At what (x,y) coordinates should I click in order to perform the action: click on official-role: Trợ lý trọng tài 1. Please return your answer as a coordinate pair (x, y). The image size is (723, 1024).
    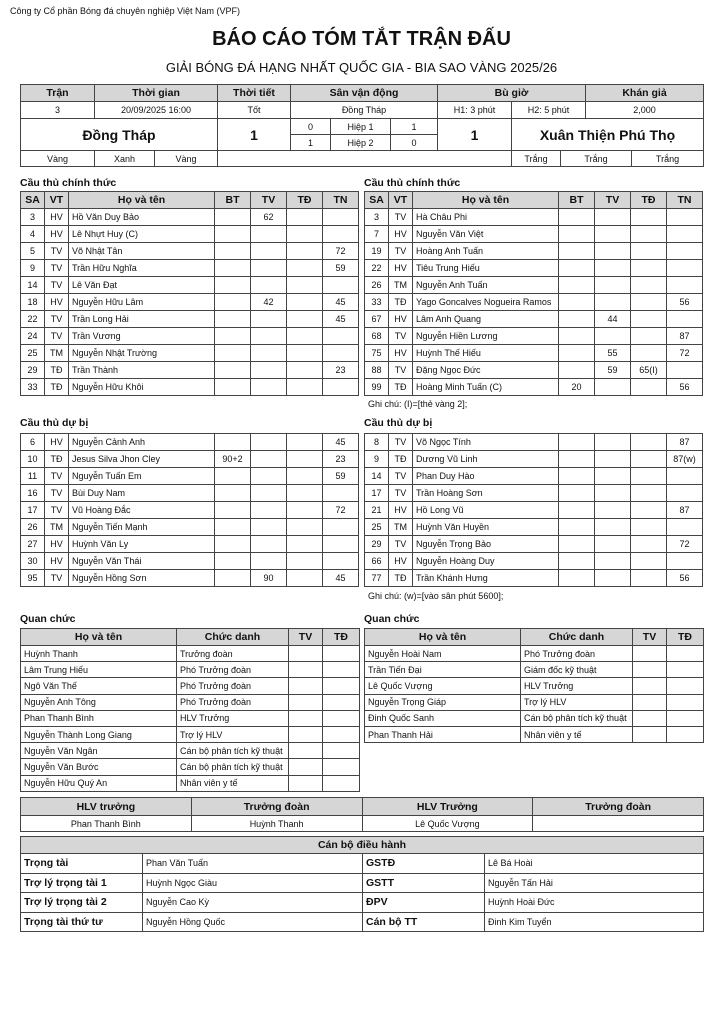
    Looking at the image, I should click on (81, 882).